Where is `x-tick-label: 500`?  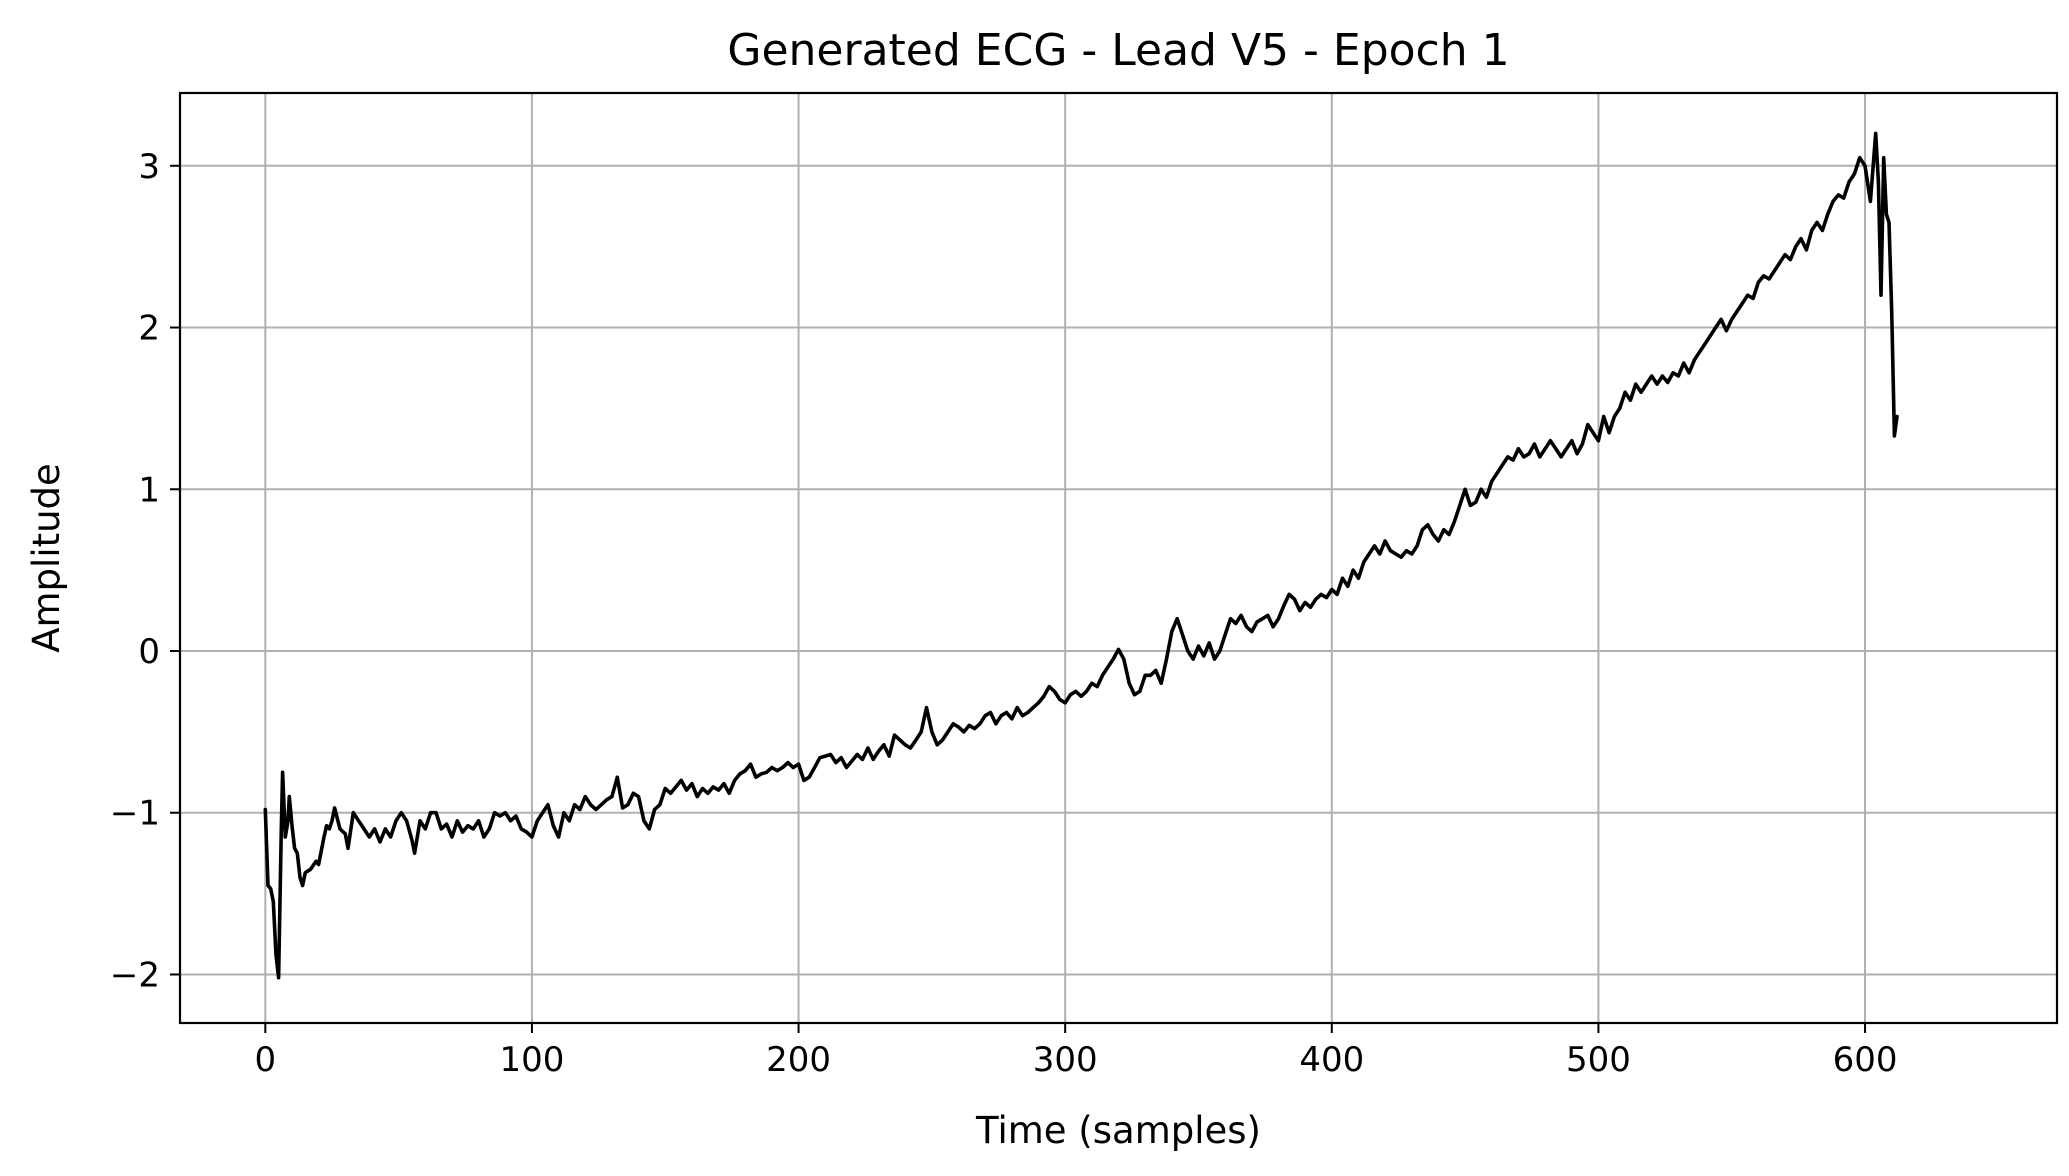 x-tick-label: 500 is located at coordinates (1598, 1060).